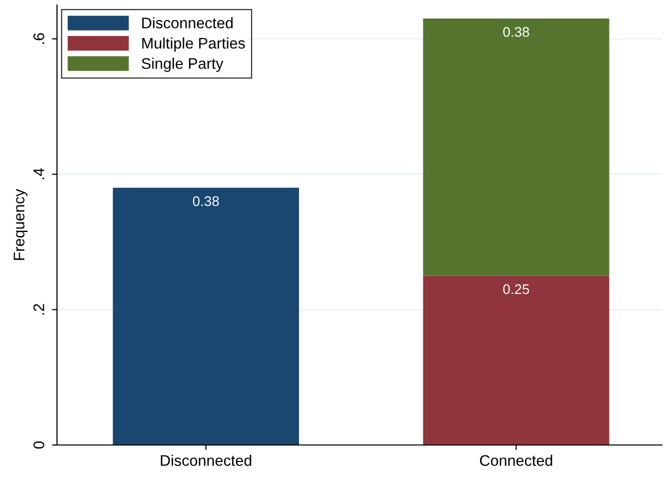 This screenshot has width=665, height=477. I want to click on x-tick-label: Connected, so click(516, 460).